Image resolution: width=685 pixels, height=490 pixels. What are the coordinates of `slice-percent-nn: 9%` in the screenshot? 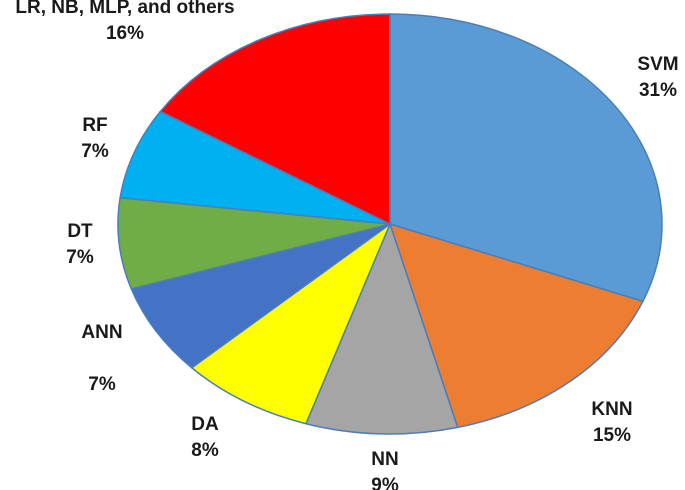 It's located at (385, 482).